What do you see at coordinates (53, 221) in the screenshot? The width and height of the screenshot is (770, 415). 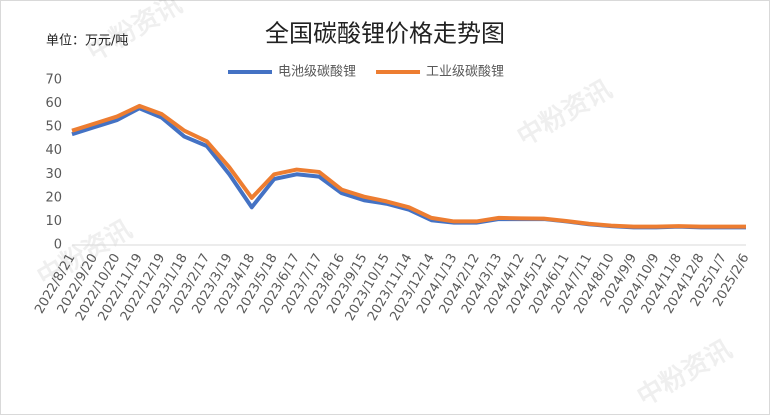 I see `y-tick-label: 10` at bounding box center [53, 221].